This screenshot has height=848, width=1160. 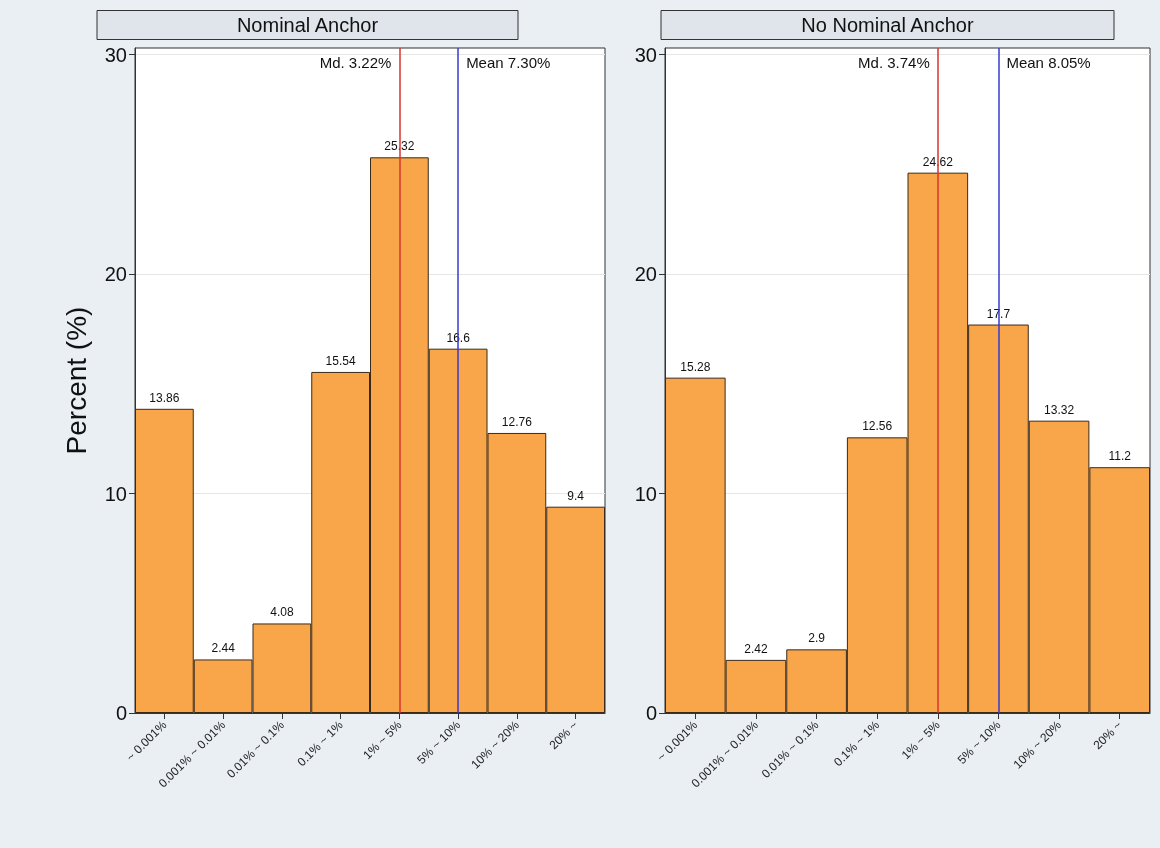 What do you see at coordinates (756, 648) in the screenshot?
I see `data-label: 2.42` at bounding box center [756, 648].